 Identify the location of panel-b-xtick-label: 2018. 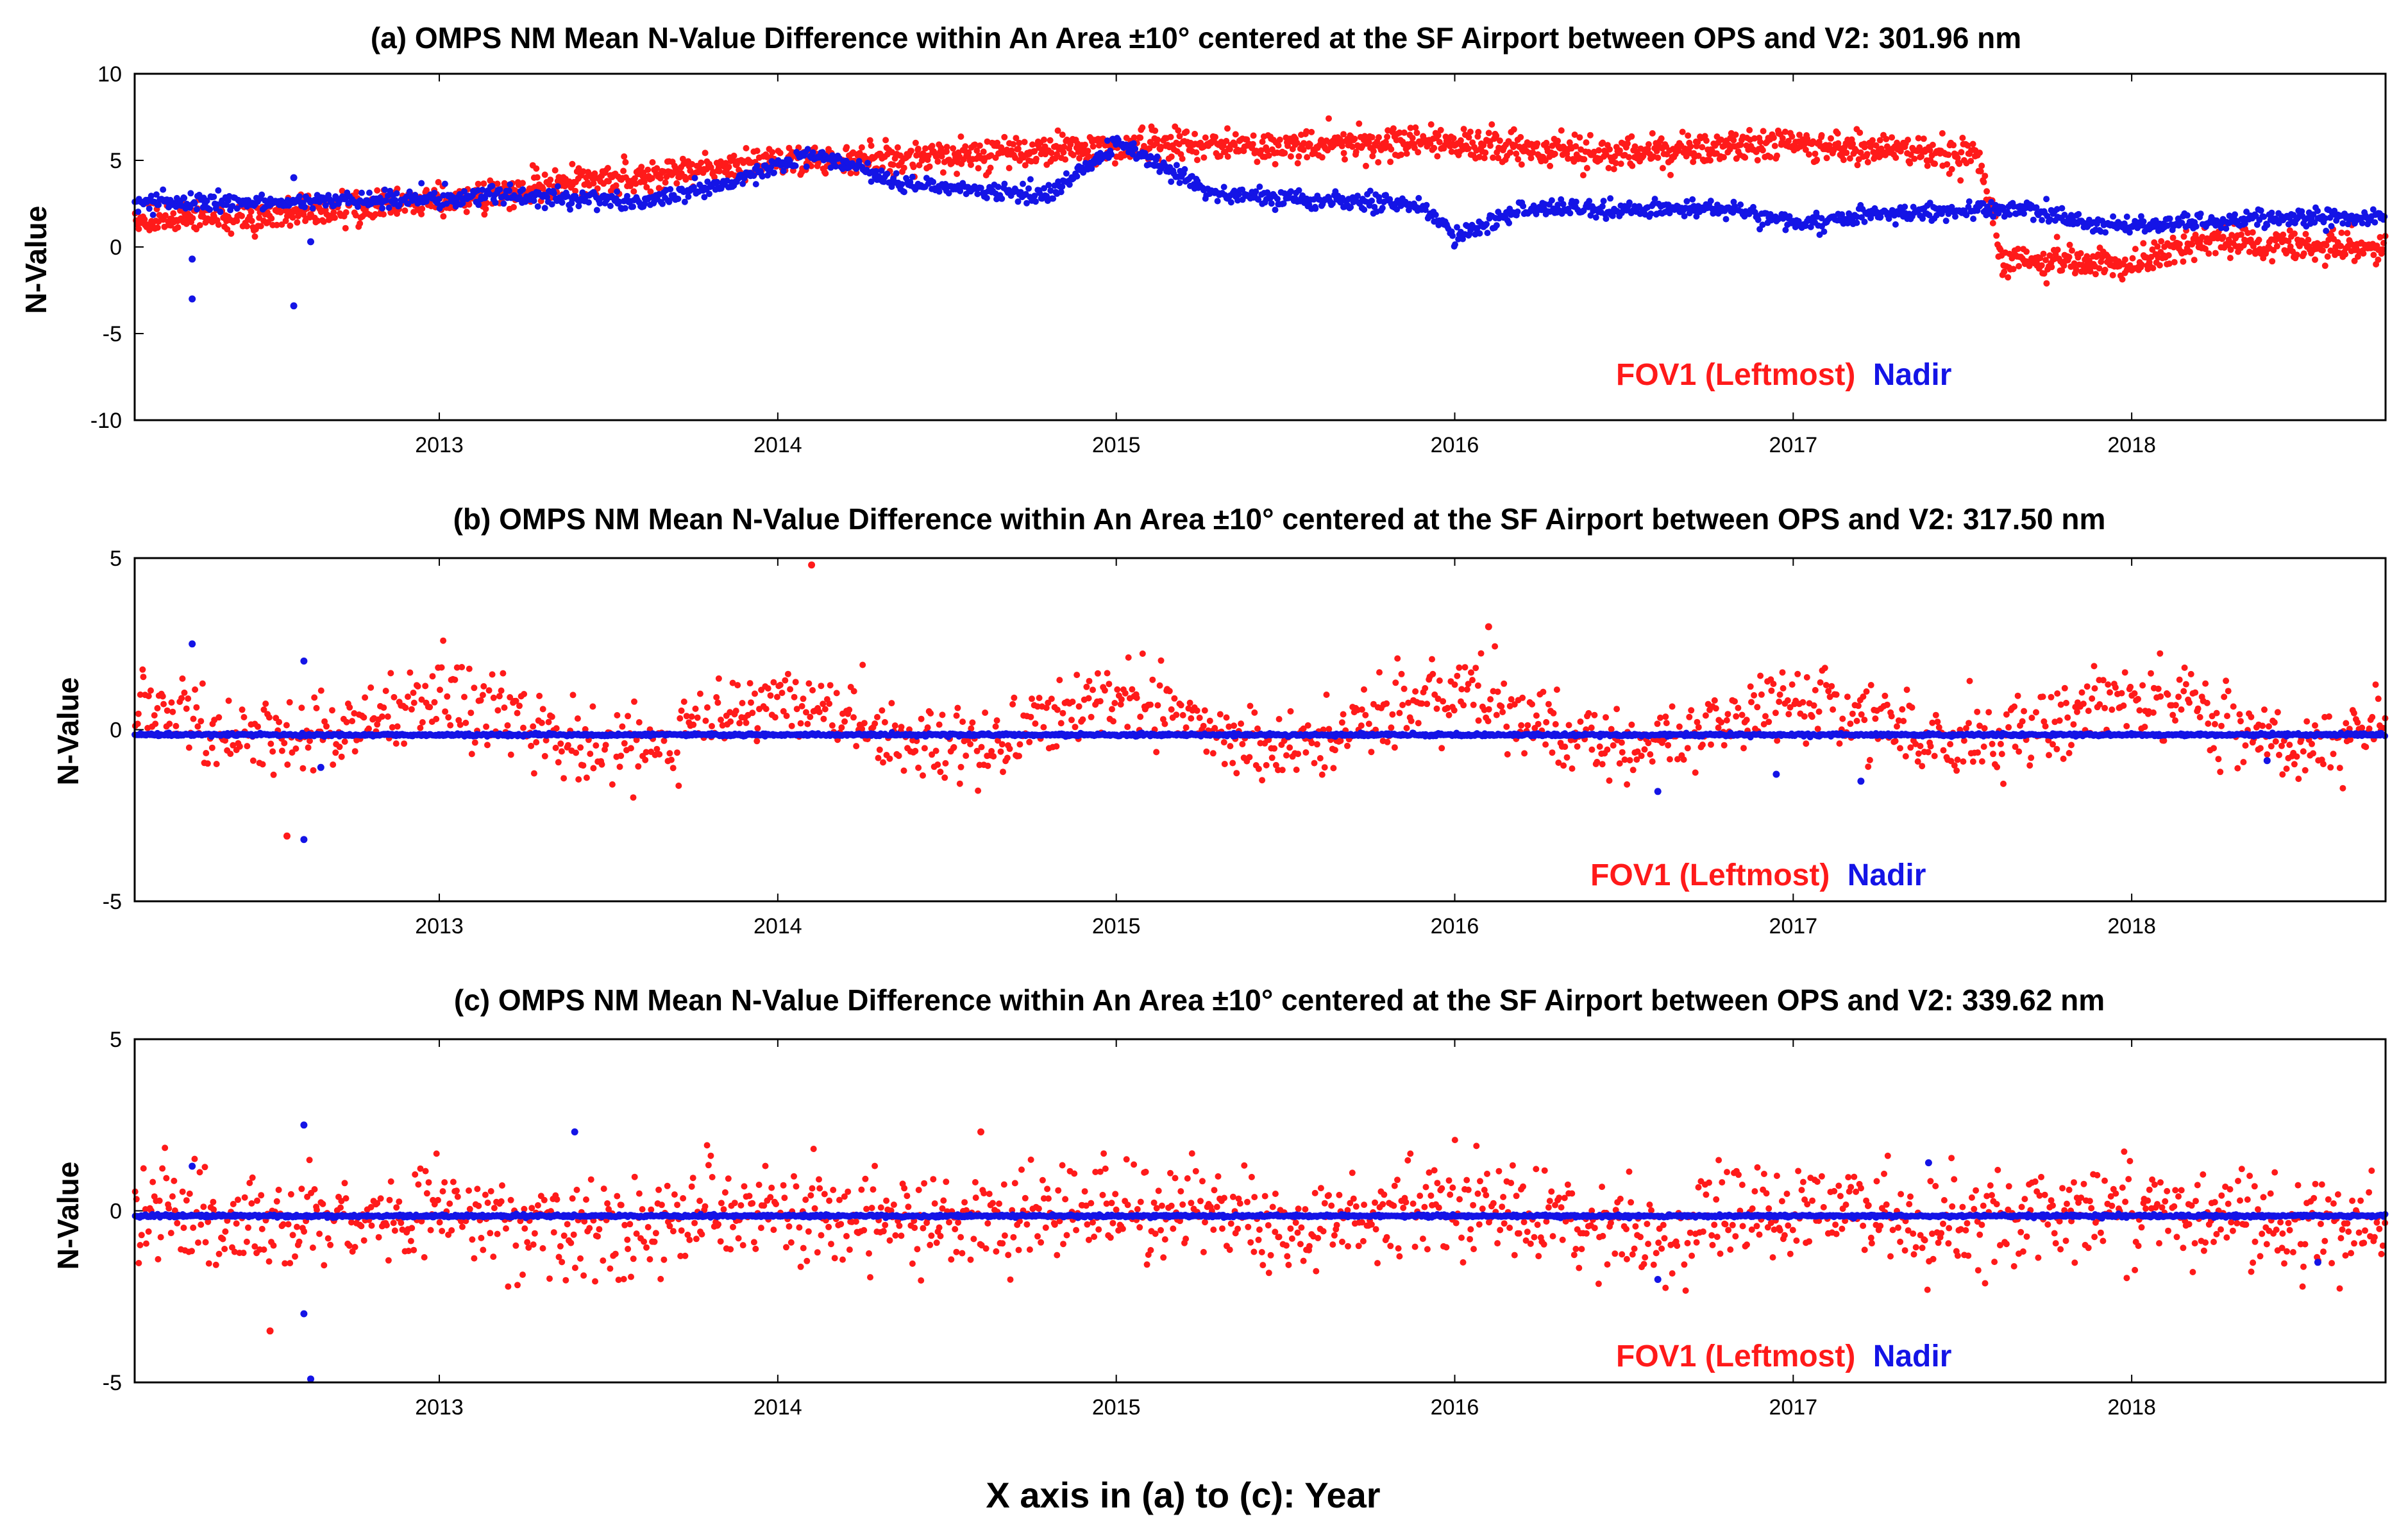
(2131, 926).